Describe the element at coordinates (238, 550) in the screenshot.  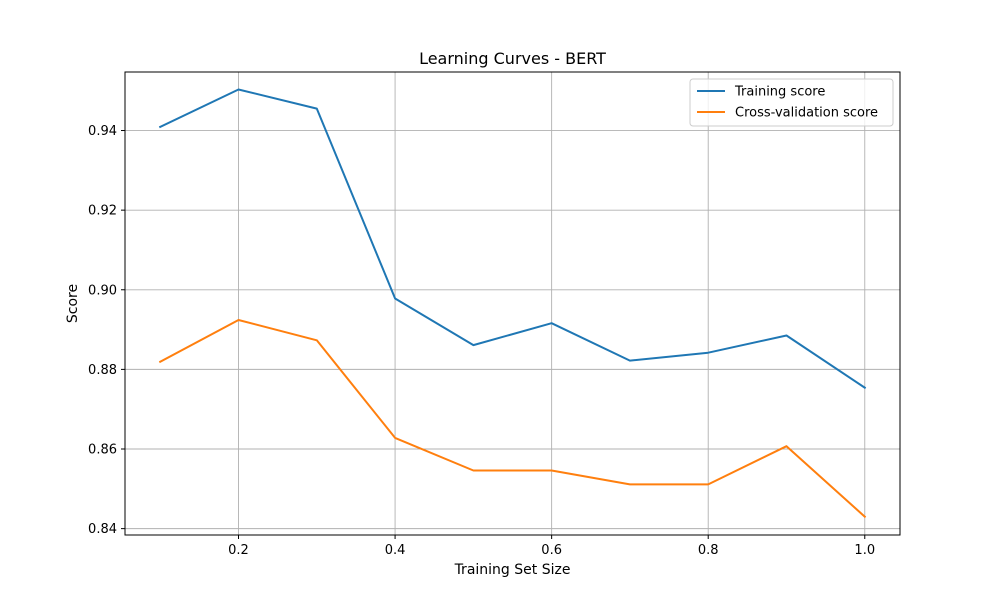
I see `x-tick-label: 0.2` at that location.